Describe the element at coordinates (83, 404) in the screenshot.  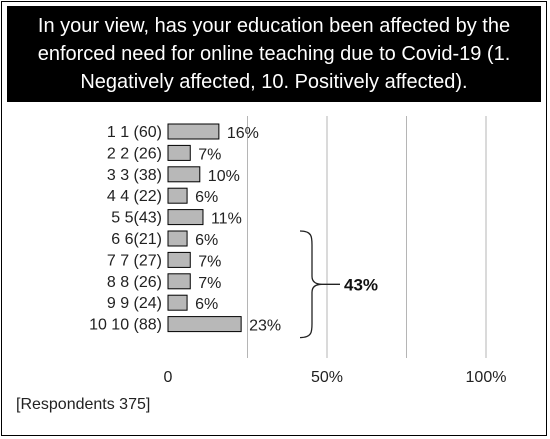
I see `respondents-note: [Respondents 375]` at that location.